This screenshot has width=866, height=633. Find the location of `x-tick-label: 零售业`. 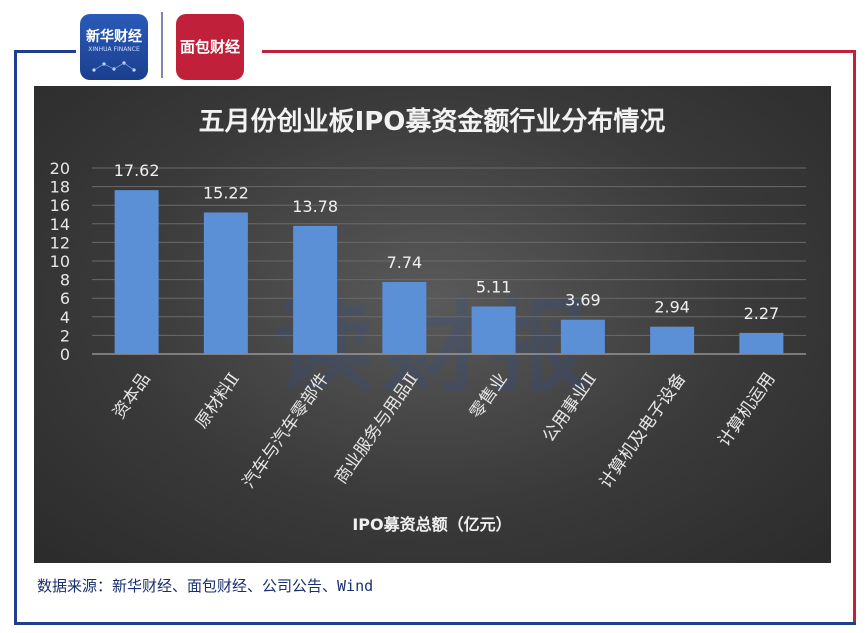

x-tick-label: 零售业 is located at coordinates (489, 395).